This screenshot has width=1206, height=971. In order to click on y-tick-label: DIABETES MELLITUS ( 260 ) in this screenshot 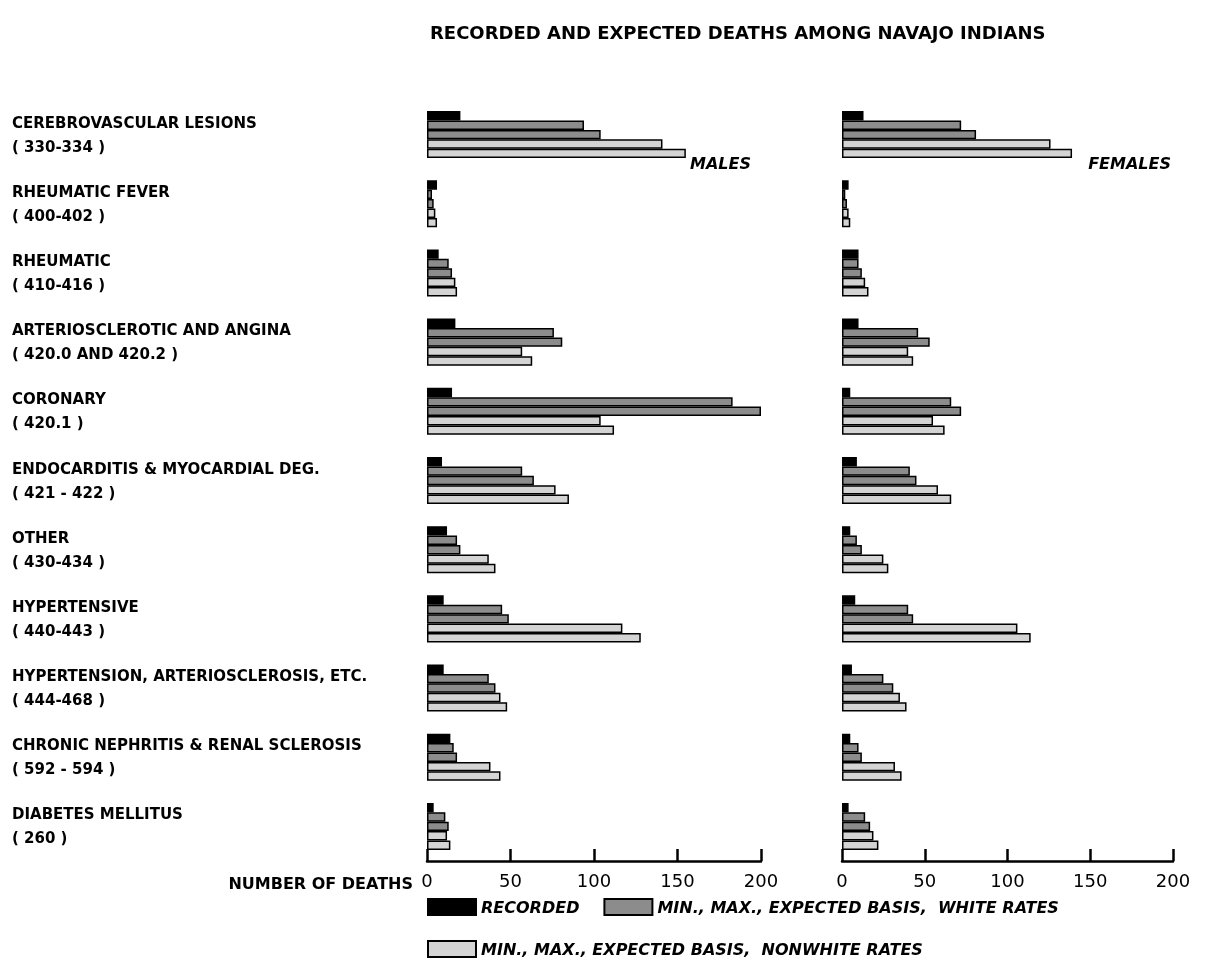, I will do `click(97, 826)`.